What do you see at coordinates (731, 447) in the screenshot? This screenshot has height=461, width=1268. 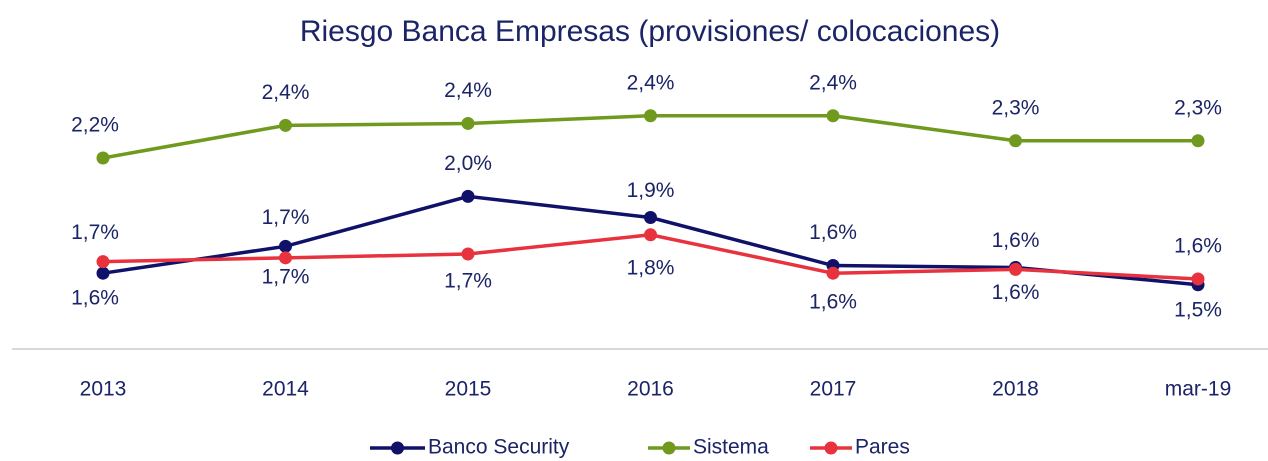 I see `legend-label: Sistema` at bounding box center [731, 447].